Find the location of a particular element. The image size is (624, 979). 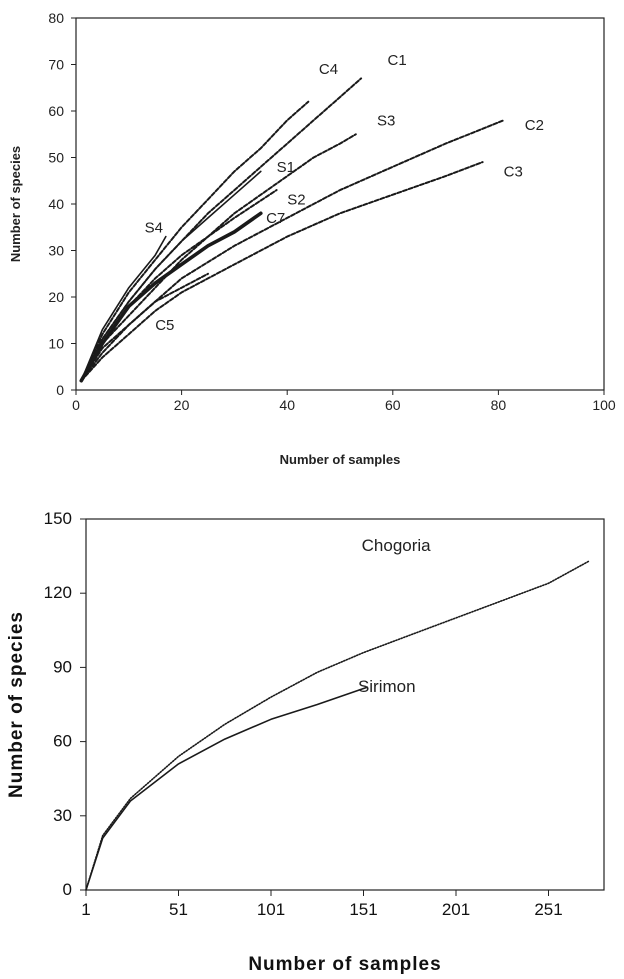

series-label-c5: C5 is located at coordinates (164, 325).